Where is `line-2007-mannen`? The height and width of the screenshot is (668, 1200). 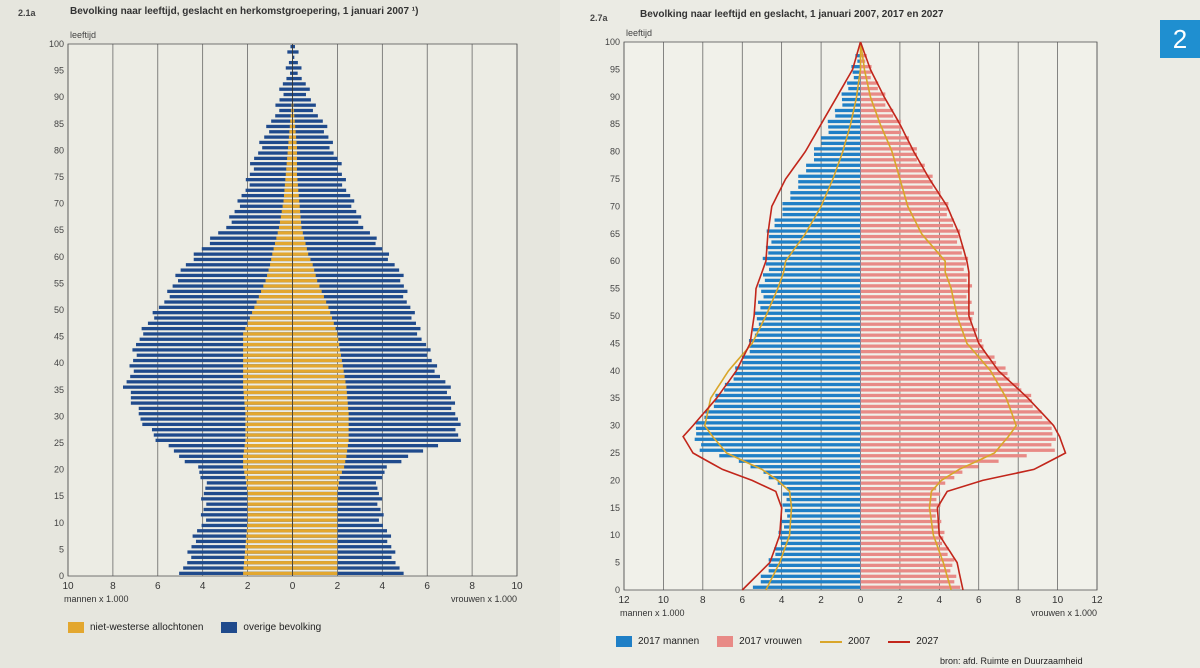 line-2007-mannen is located at coordinates (782, 316).